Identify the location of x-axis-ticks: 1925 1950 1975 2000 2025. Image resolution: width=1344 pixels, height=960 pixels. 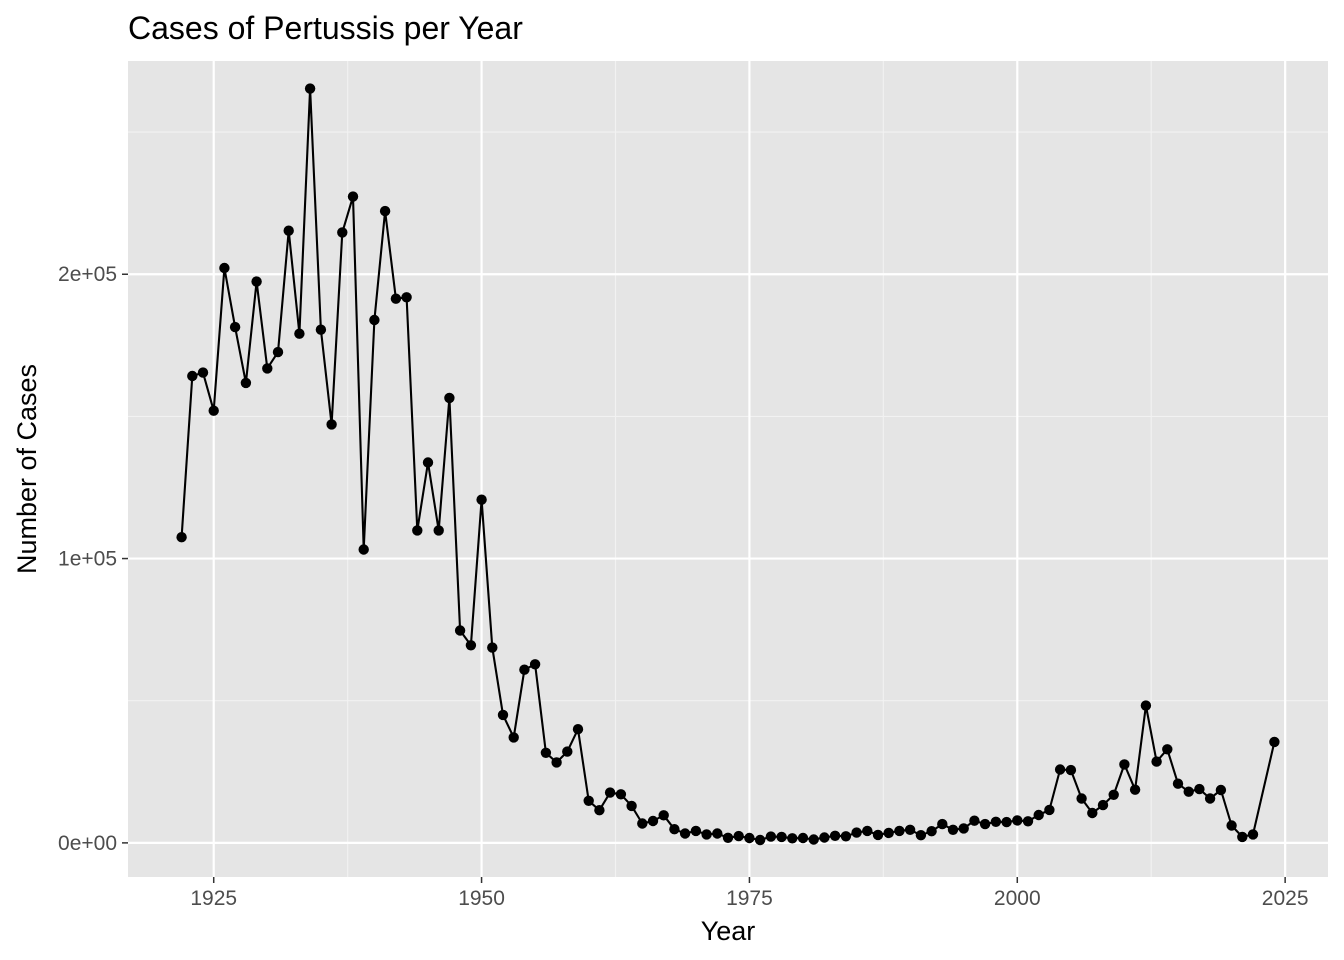
(749, 893).